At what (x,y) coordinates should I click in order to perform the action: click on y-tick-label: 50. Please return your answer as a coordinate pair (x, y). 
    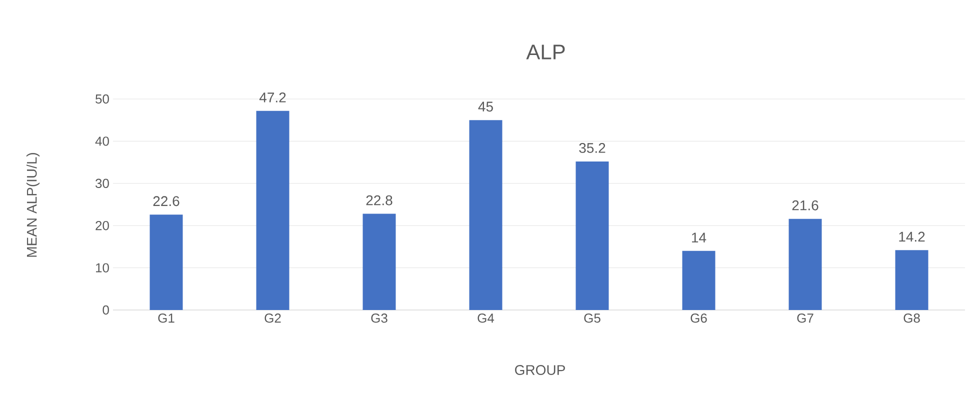
    Looking at the image, I should click on (102, 99).